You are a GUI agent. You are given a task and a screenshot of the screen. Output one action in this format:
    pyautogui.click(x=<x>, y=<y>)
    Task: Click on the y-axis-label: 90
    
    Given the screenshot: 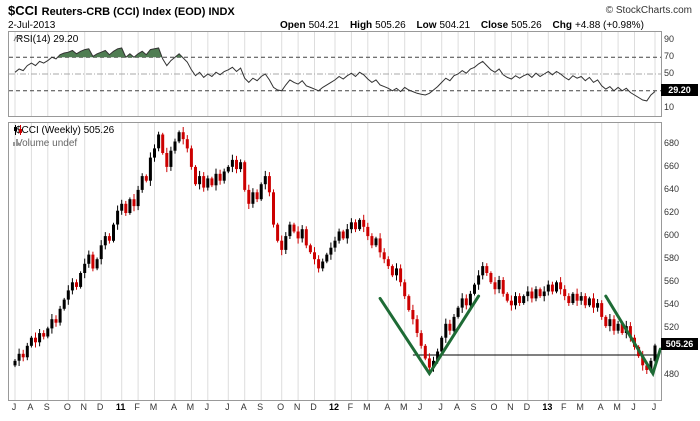 What is the action you would take?
    pyautogui.click(x=669, y=39)
    